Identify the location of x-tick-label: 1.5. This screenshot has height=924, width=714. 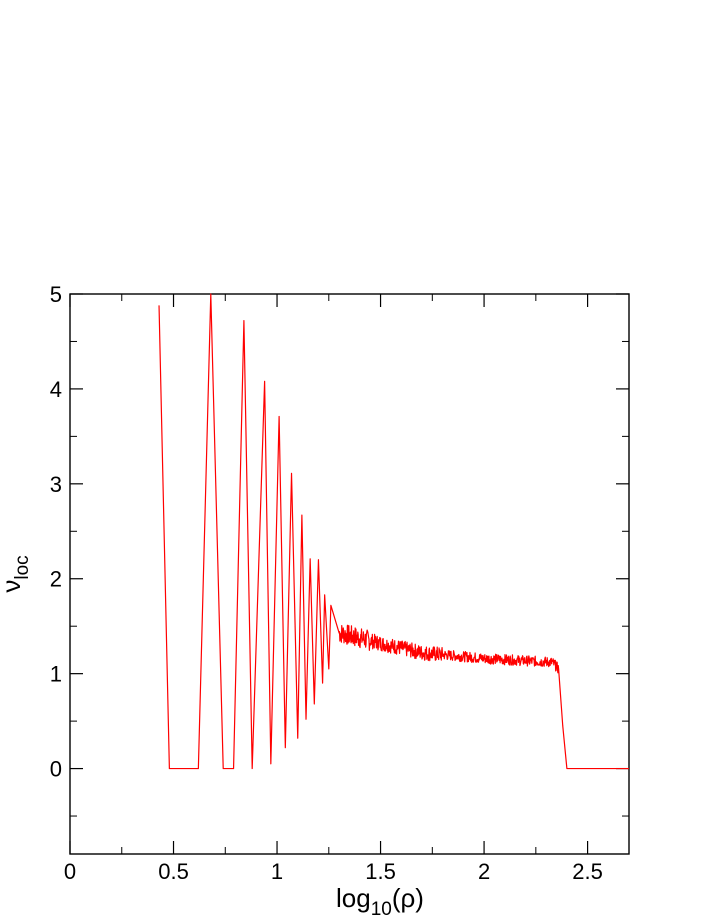
(380, 871).